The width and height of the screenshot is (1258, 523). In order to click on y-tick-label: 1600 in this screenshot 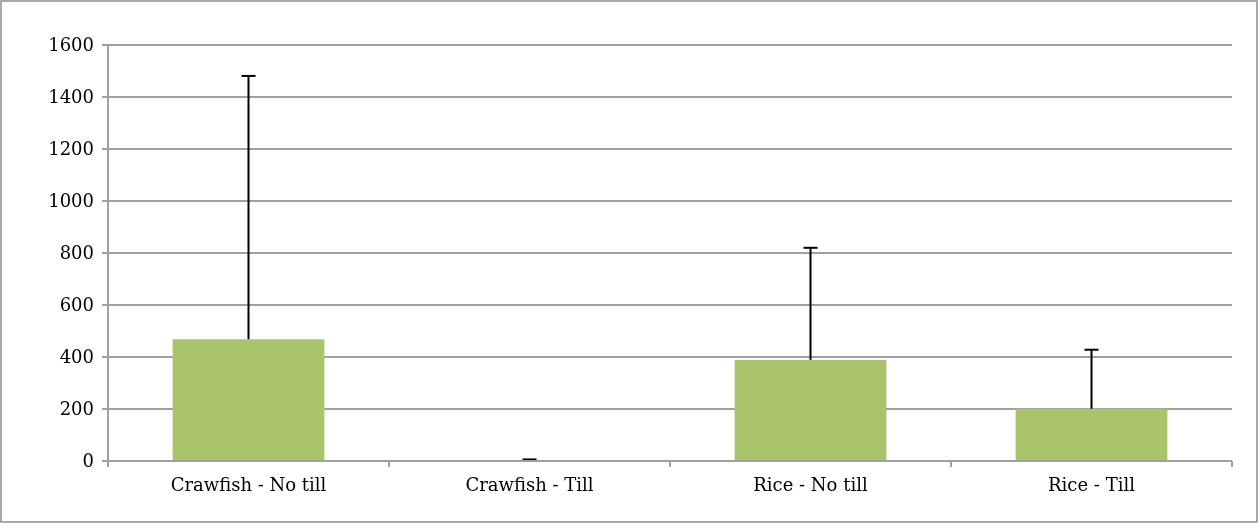, I will do `click(71, 45)`.